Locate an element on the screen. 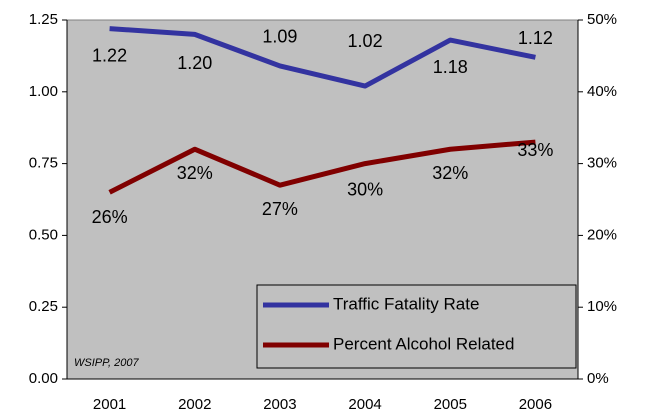 This screenshot has width=658, height=415. x-tick-label: 2004 is located at coordinates (364, 404).